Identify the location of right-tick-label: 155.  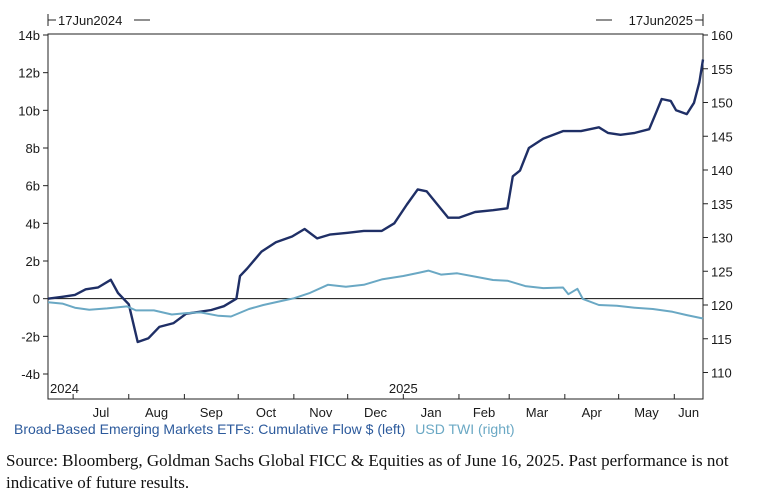
(722, 69).